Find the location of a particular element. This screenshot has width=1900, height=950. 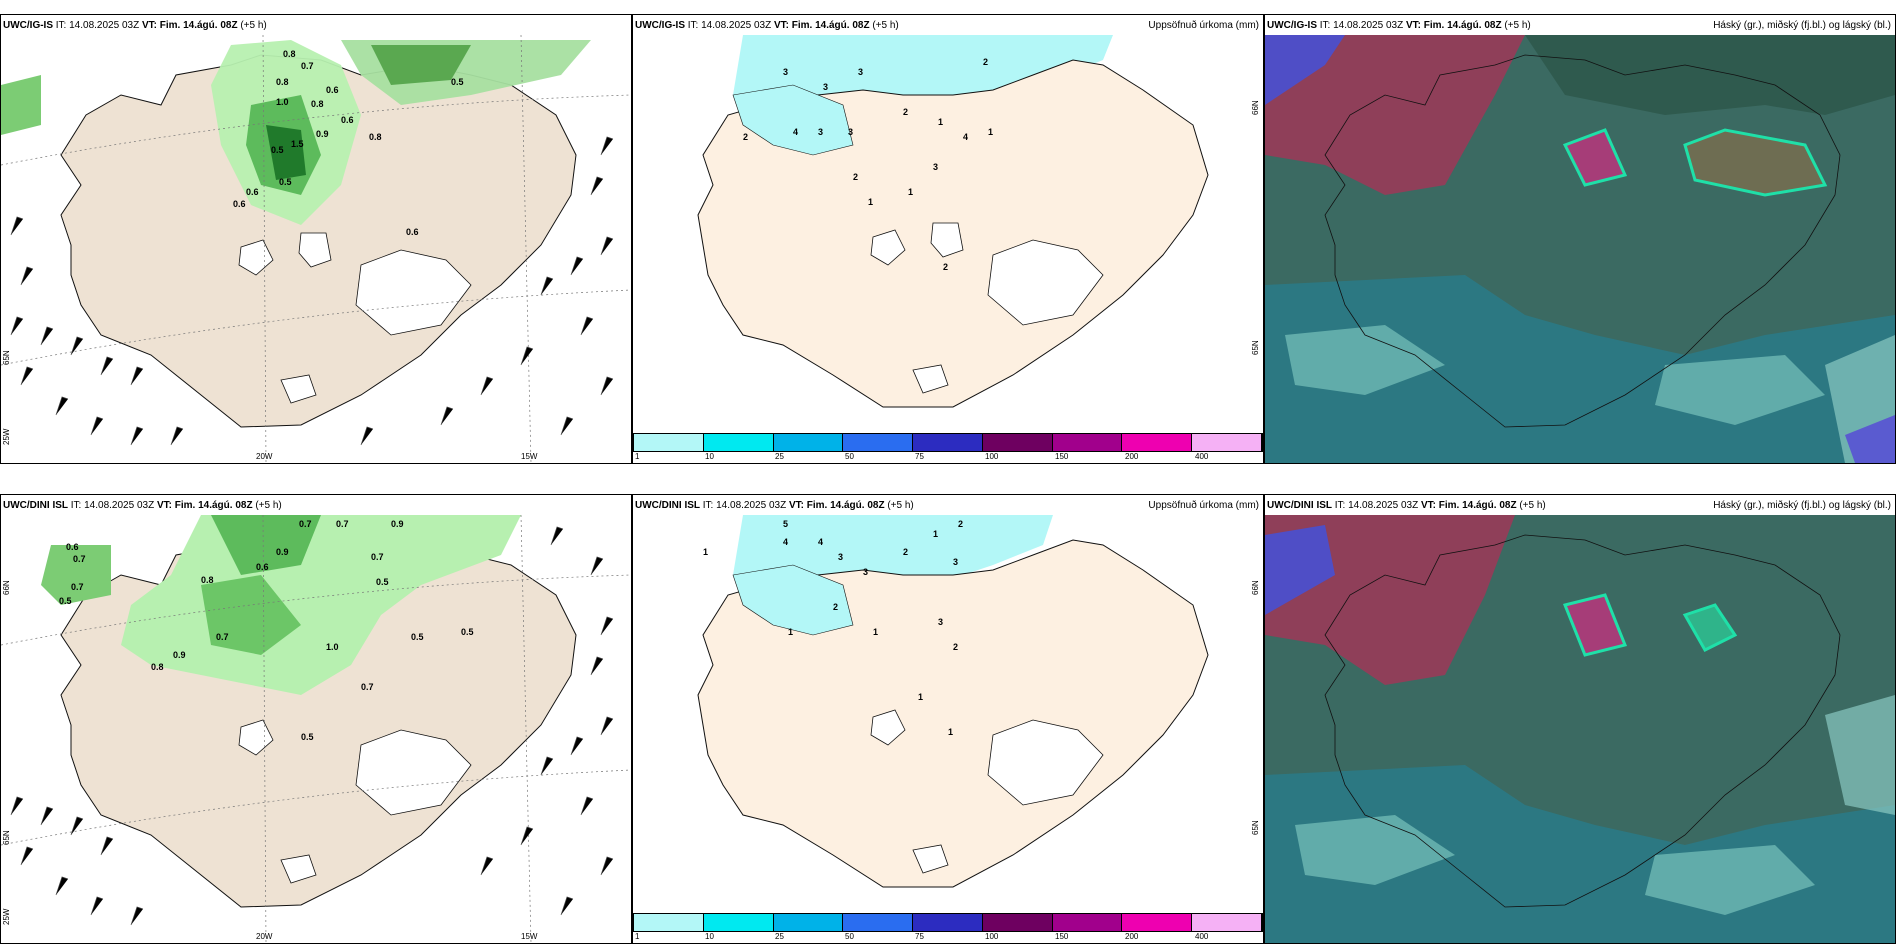

colorbar-label: 10 is located at coordinates (709, 936).